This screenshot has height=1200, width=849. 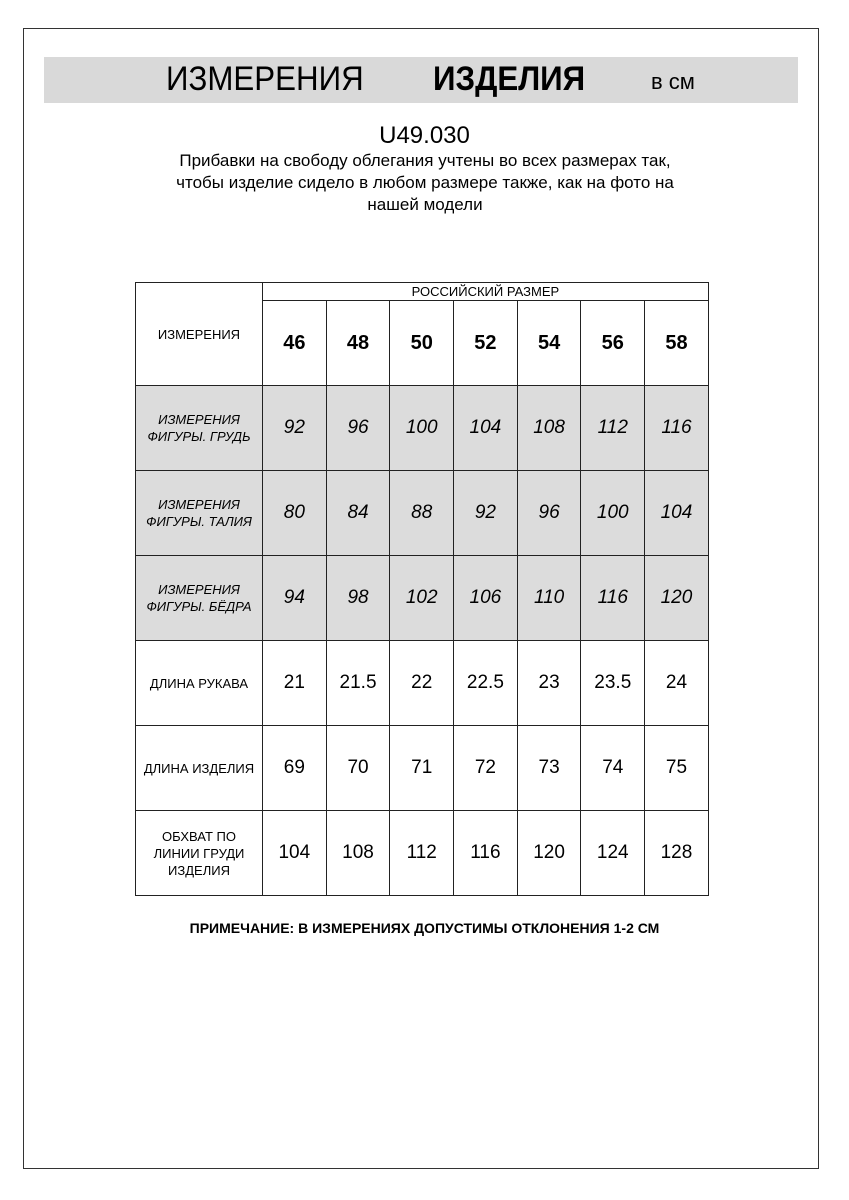 What do you see at coordinates (421, 80) in the screenshot?
I see `title-band` at bounding box center [421, 80].